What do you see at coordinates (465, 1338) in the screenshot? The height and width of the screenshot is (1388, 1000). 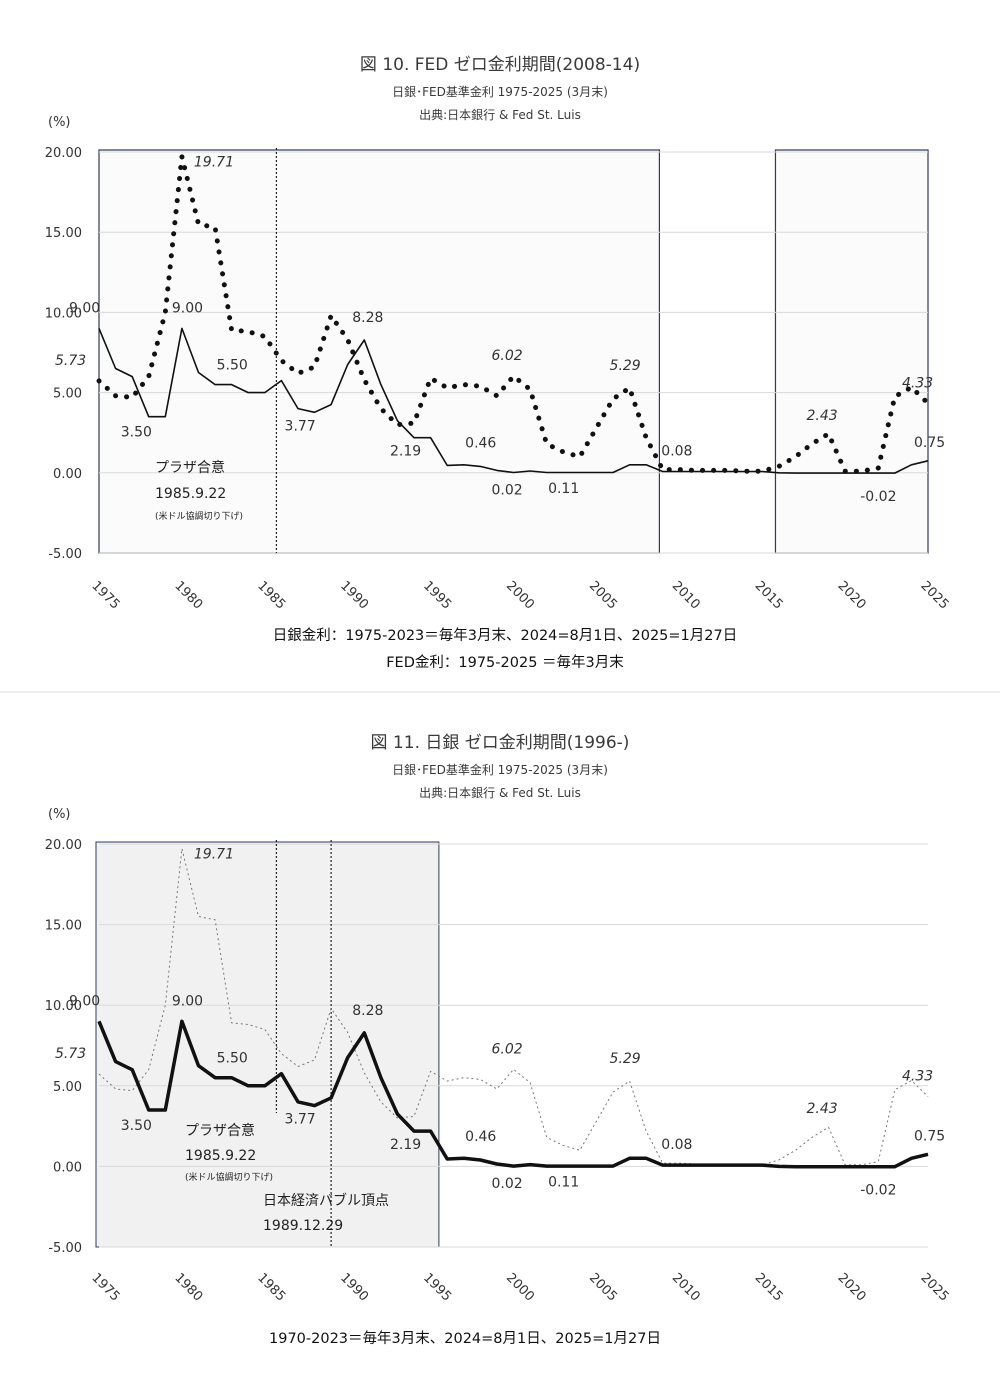 I see `chart-footnote: 1970-2023＝毎年3月末、2024=8月1日、2025=1月27日` at bounding box center [465, 1338].